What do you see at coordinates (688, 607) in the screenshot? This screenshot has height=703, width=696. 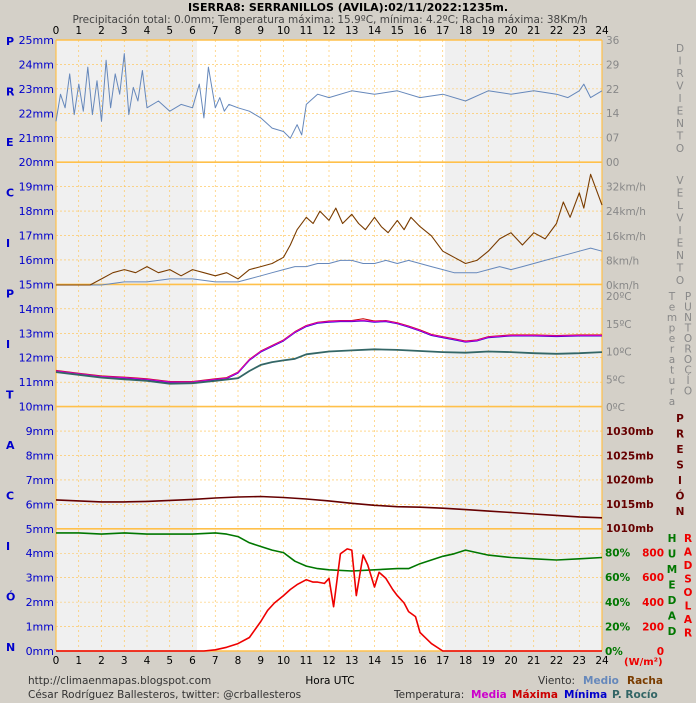 I see `right-label-rad-solar: L` at bounding box center [688, 607].